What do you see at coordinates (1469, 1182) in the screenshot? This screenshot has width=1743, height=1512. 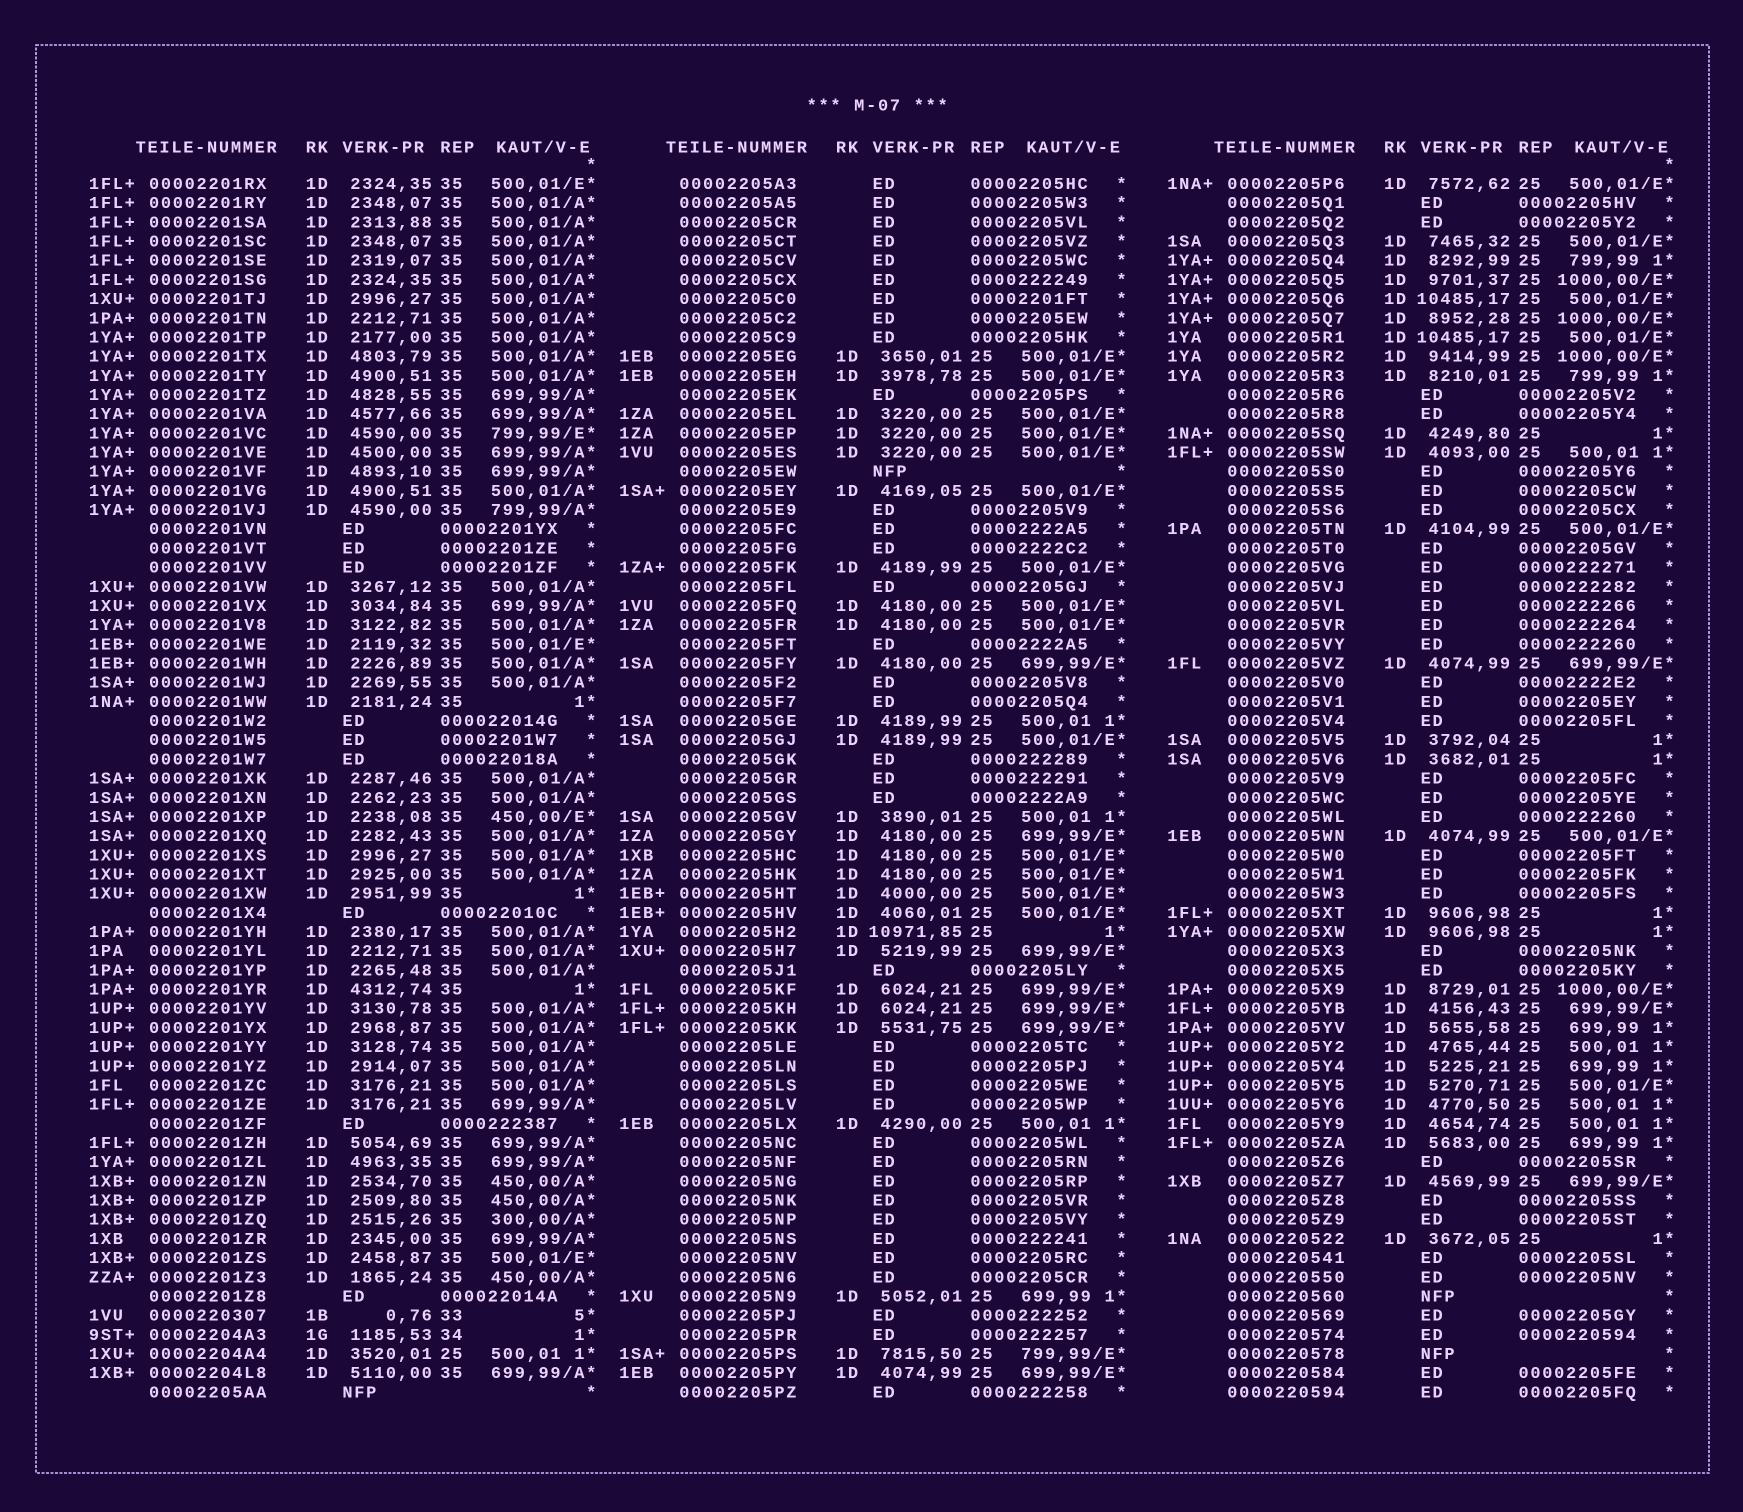 I see `price: 4569,99` at bounding box center [1469, 1182].